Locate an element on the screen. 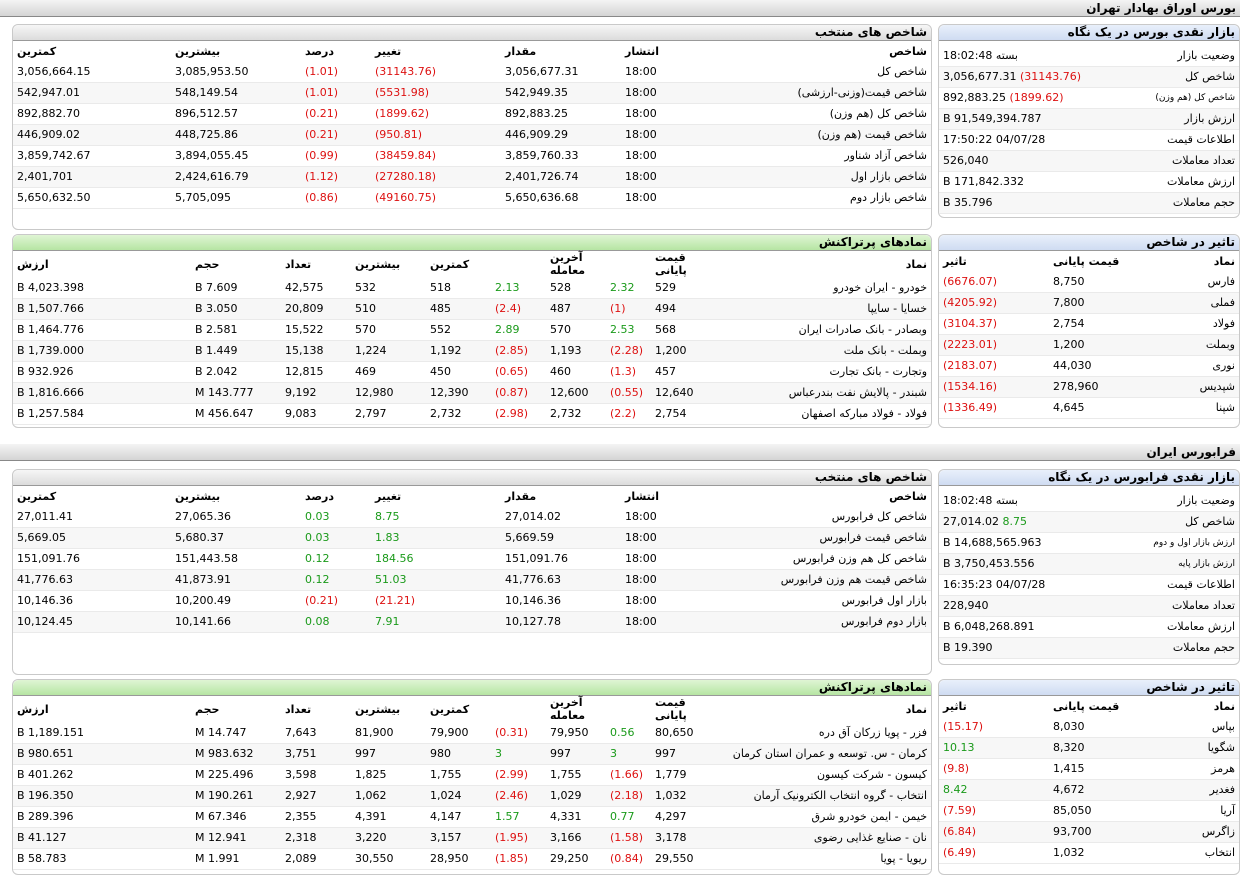 The image size is (1240, 892). table-row: شگویا 8,320 10.13 is located at coordinates (1089, 748).